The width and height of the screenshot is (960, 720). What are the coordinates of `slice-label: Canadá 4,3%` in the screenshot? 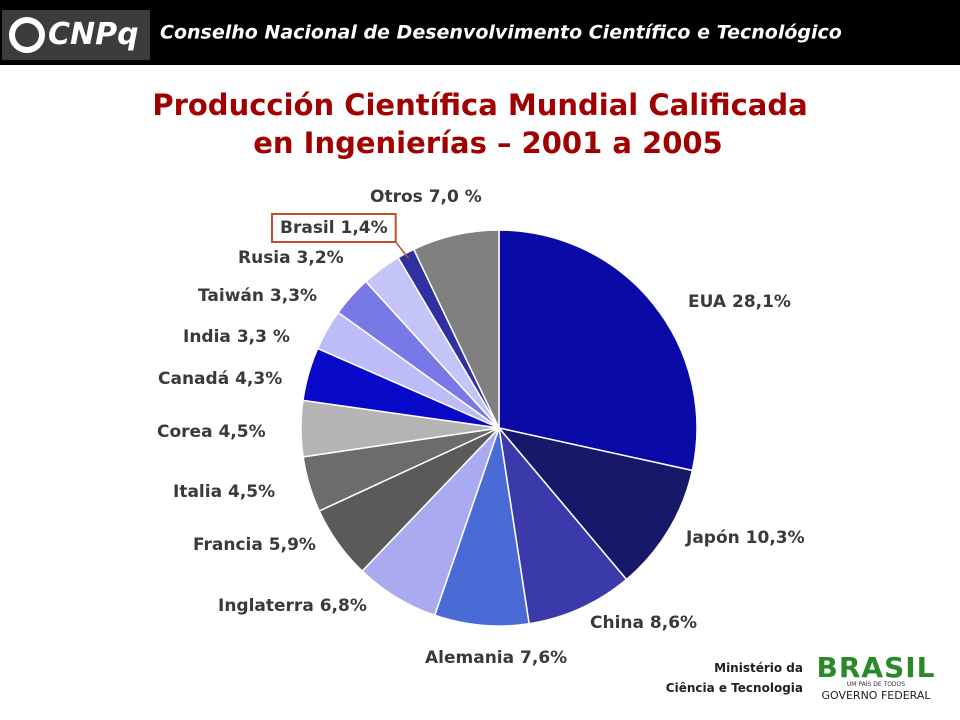 It's located at (220, 379).